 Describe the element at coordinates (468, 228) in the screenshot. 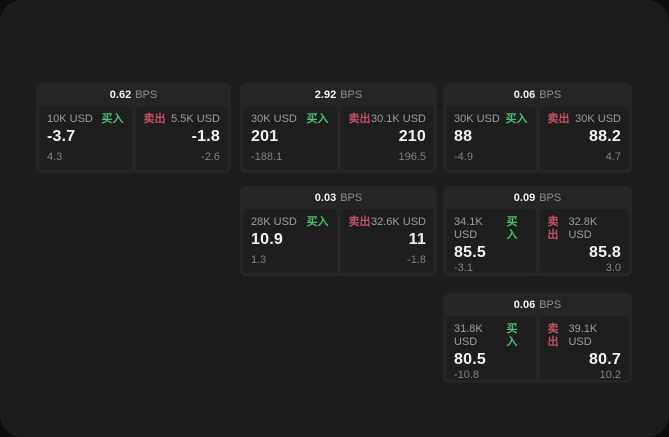

I see `buy-amount: 34.1K USD` at that location.